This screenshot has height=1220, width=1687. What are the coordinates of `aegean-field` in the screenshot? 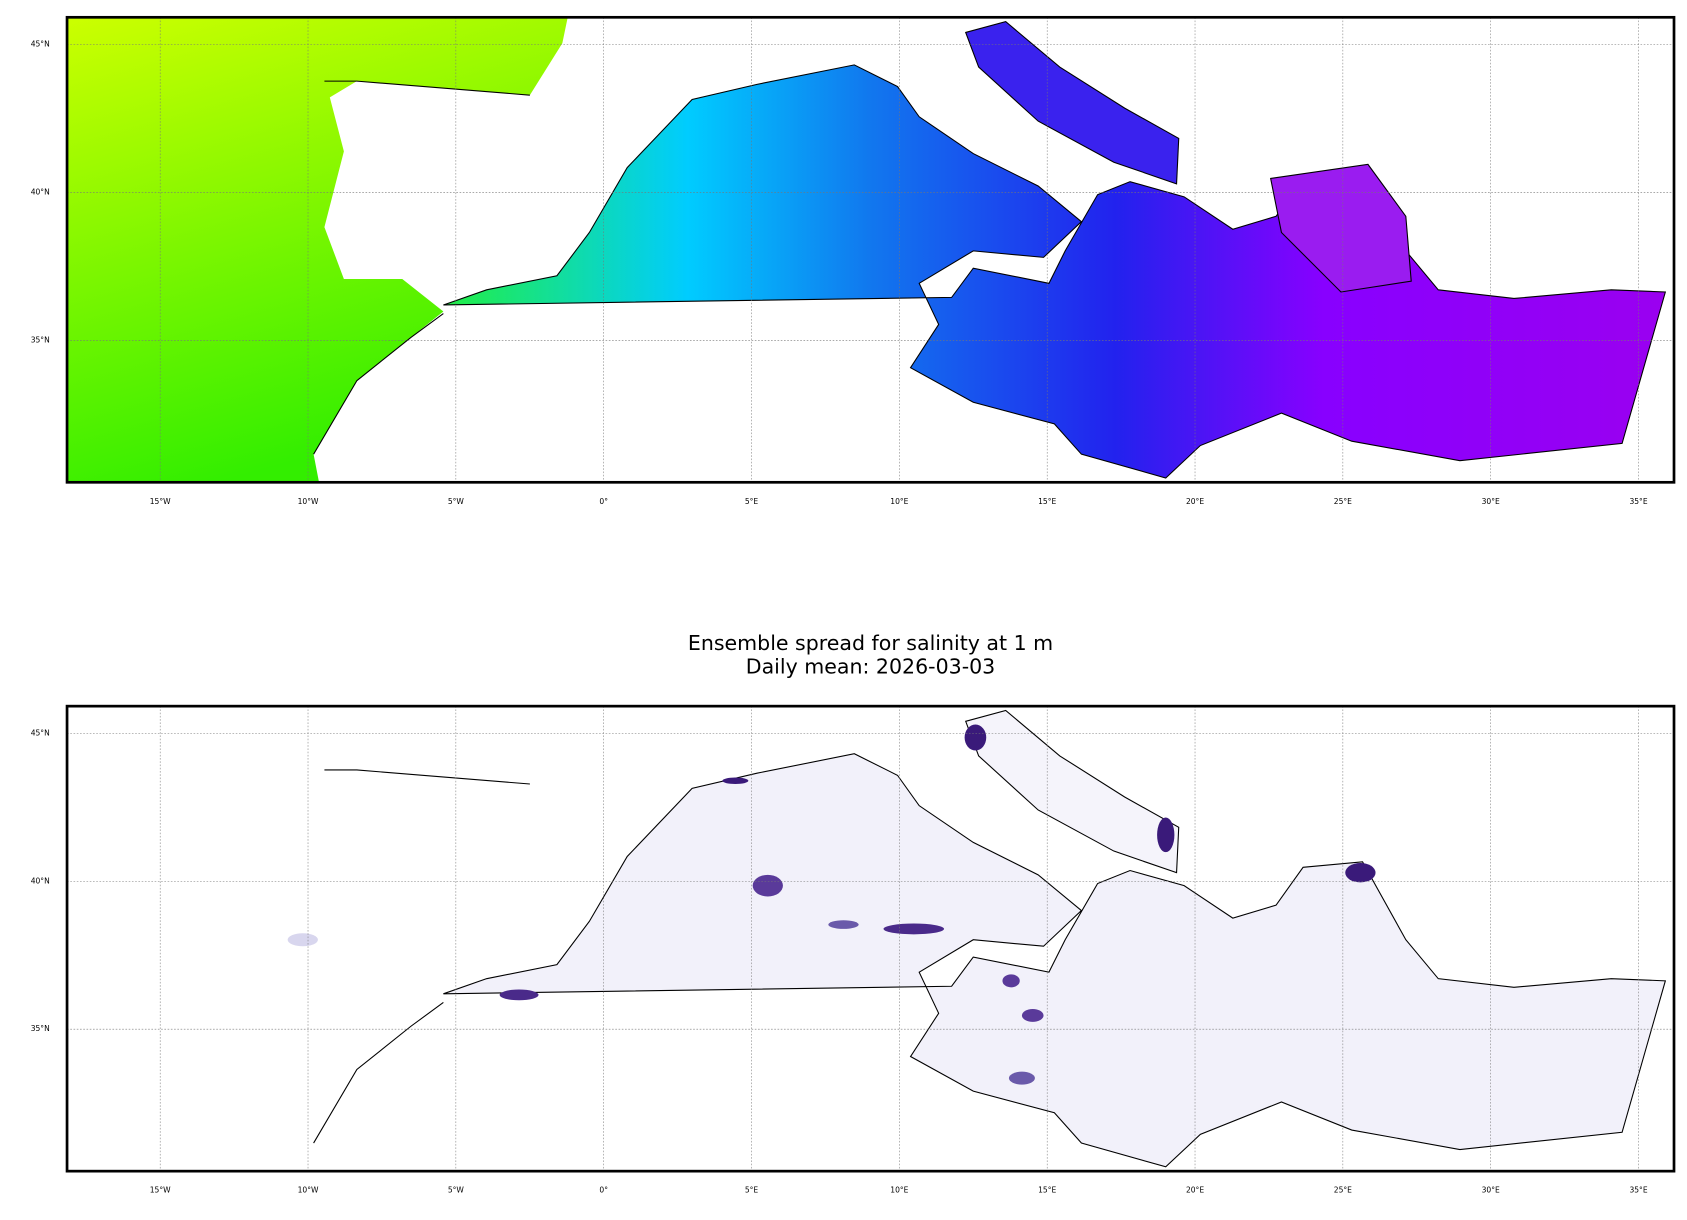 It's located at (1341, 228).